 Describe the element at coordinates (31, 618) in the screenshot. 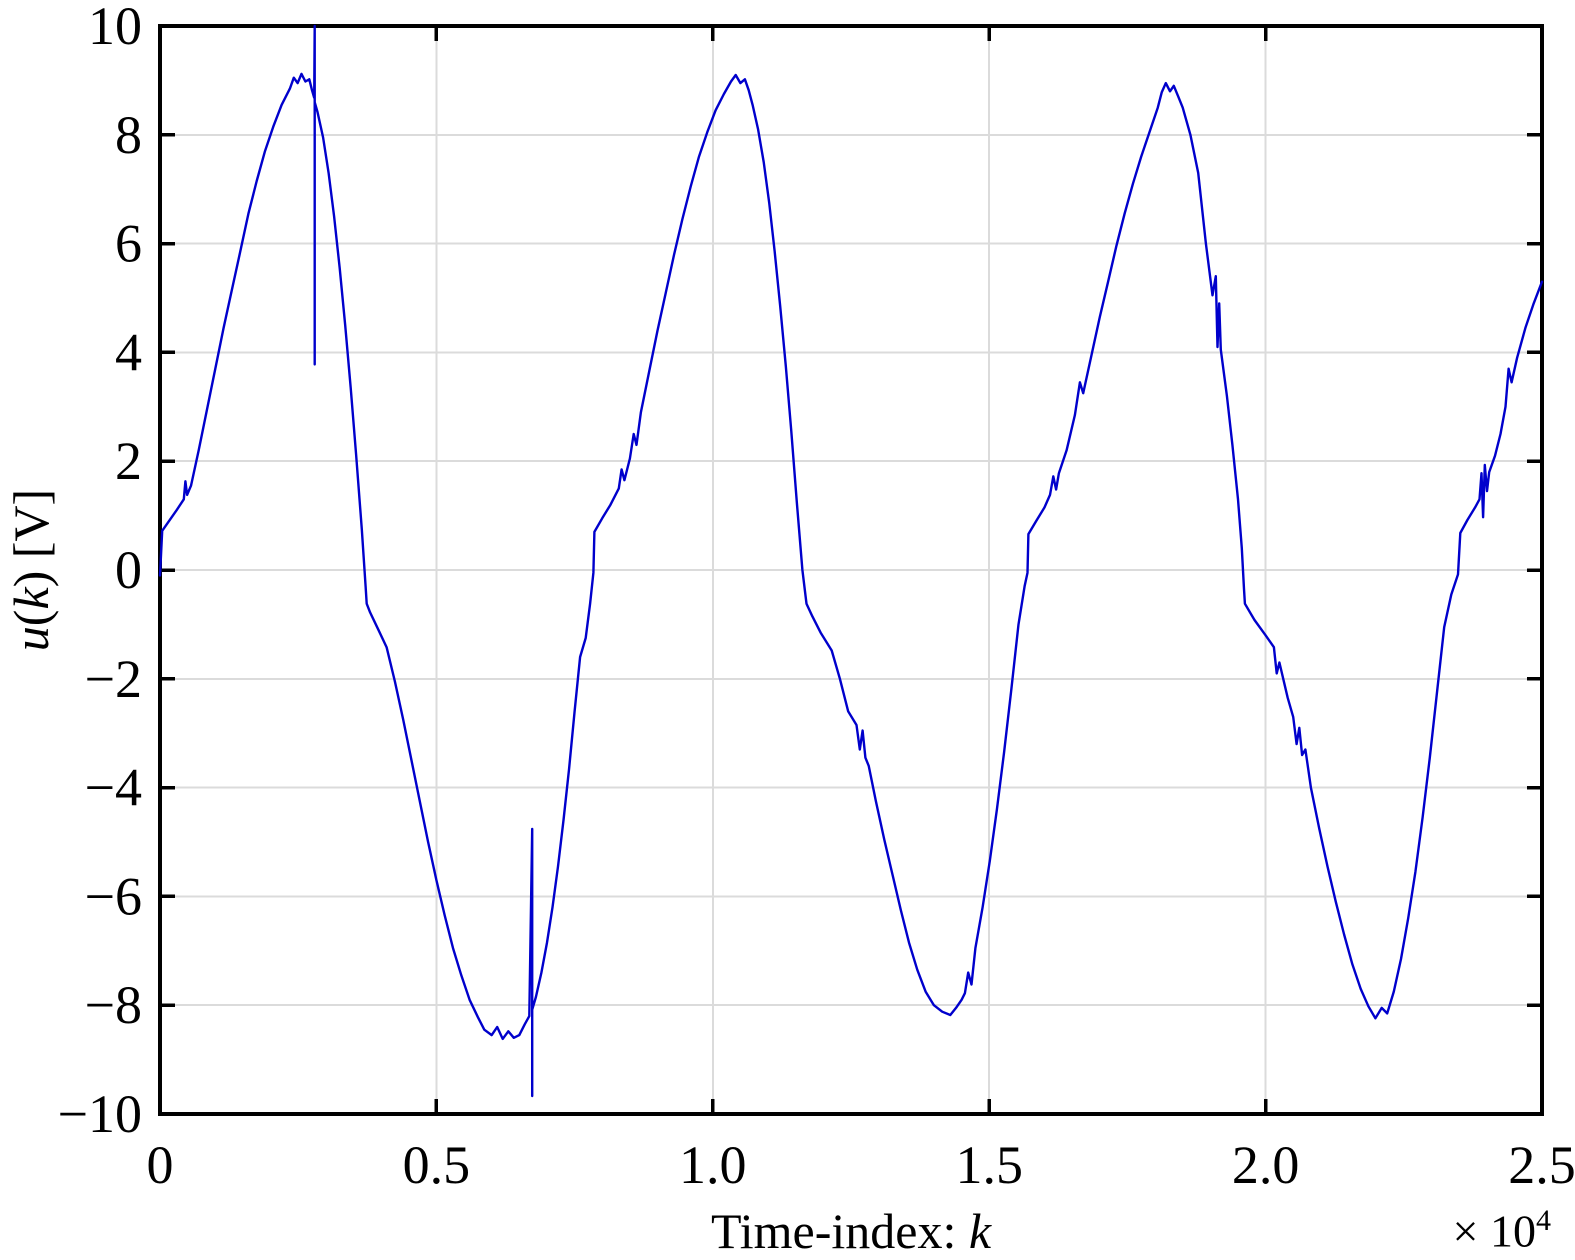

I see `y-axis-label-open: (` at that location.